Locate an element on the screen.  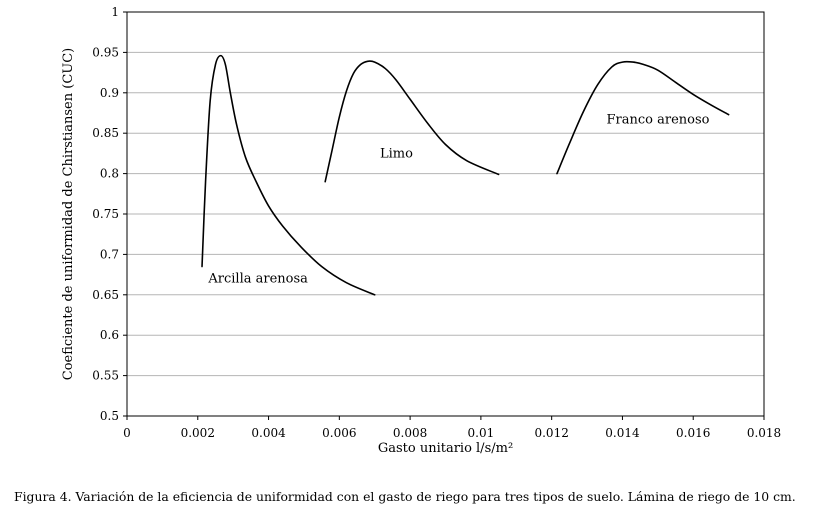
x-tick-label: 0.002 is located at coordinates (198, 433).